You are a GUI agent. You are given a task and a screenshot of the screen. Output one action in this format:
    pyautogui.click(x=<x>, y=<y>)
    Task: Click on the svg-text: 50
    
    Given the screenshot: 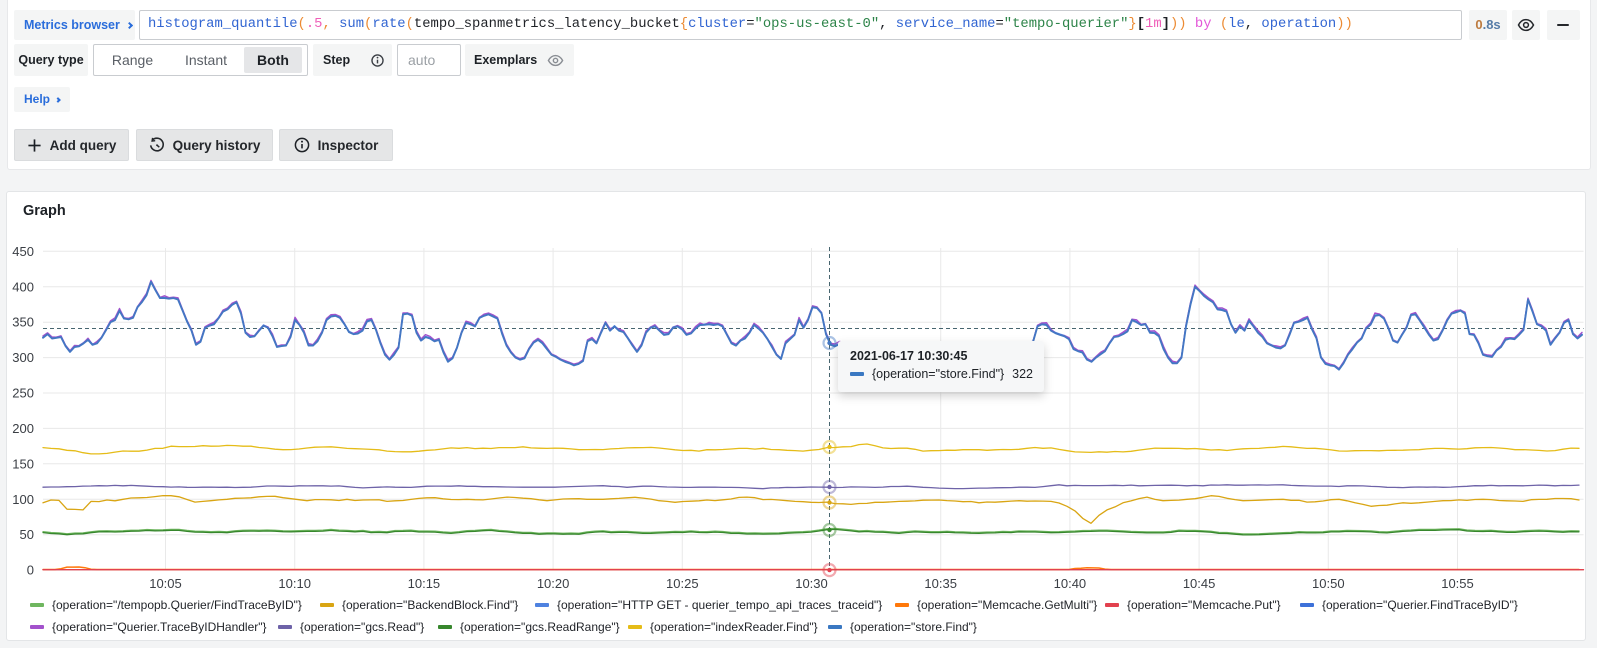 What is the action you would take?
    pyautogui.click(x=27, y=534)
    